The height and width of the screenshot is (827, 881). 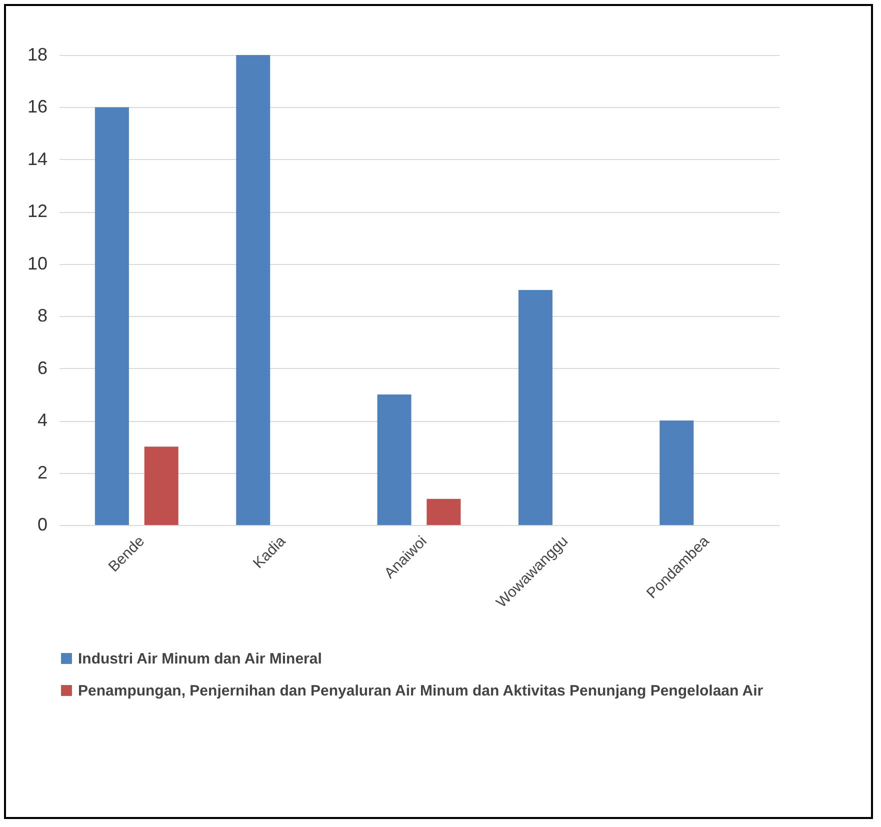 What do you see at coordinates (42, 420) in the screenshot?
I see `y-tick-label: 4` at bounding box center [42, 420].